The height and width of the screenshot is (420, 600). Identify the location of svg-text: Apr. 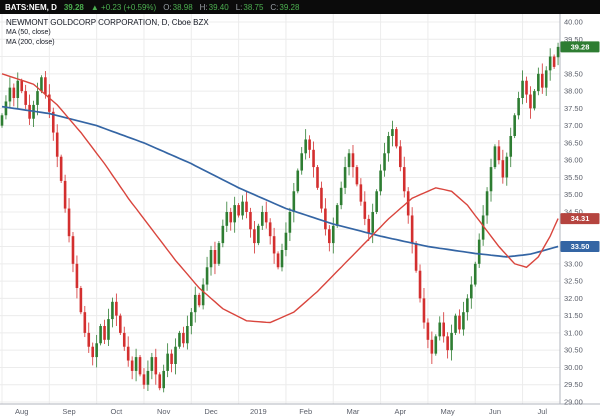
(400, 411).